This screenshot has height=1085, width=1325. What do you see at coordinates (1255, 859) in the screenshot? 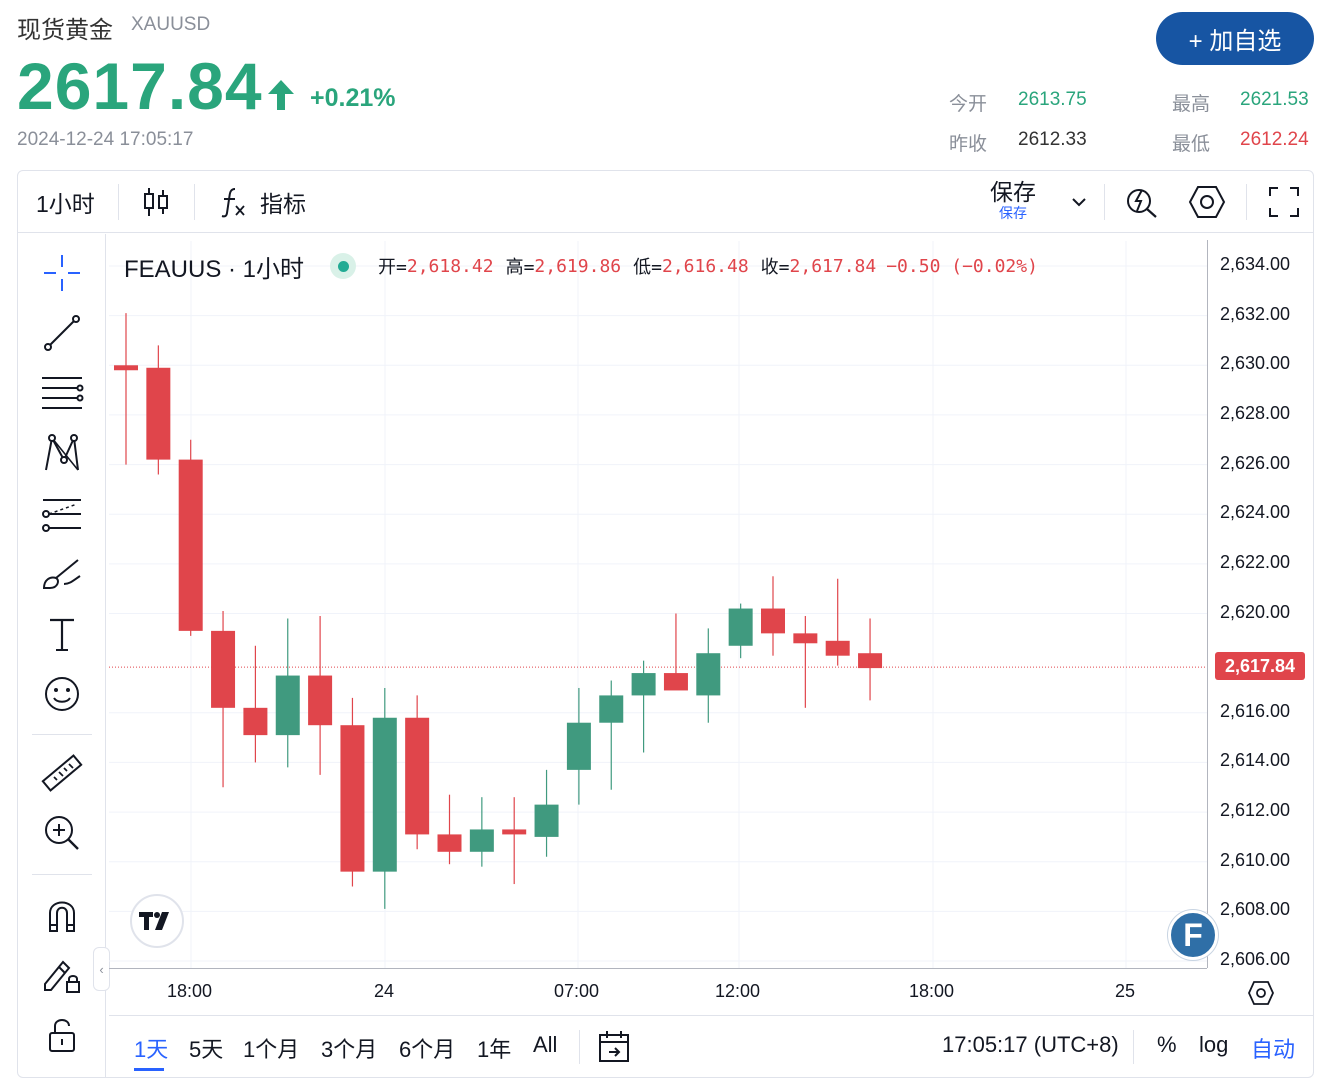
I see `price-tick-label: 2,610.00` at bounding box center [1255, 859].